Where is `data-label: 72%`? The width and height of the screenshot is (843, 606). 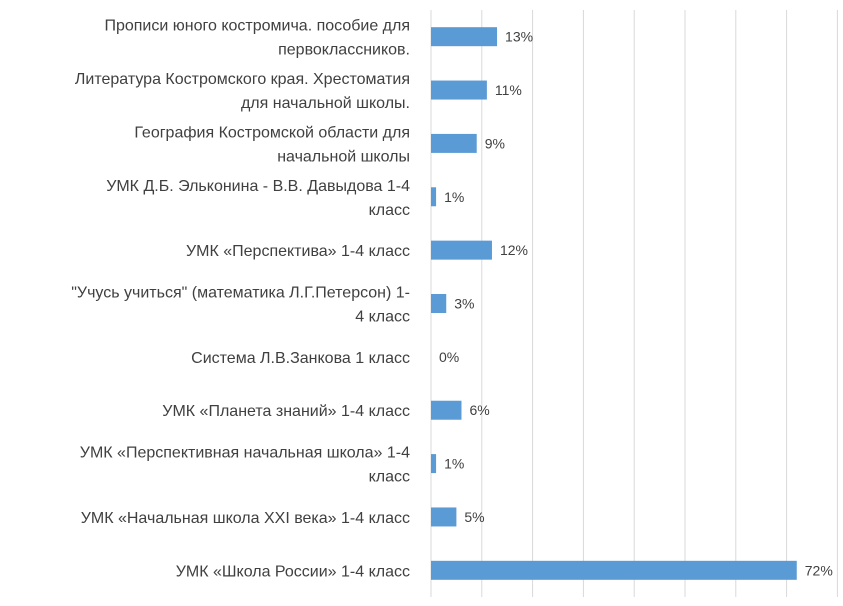
data-label: 72% is located at coordinates (819, 570).